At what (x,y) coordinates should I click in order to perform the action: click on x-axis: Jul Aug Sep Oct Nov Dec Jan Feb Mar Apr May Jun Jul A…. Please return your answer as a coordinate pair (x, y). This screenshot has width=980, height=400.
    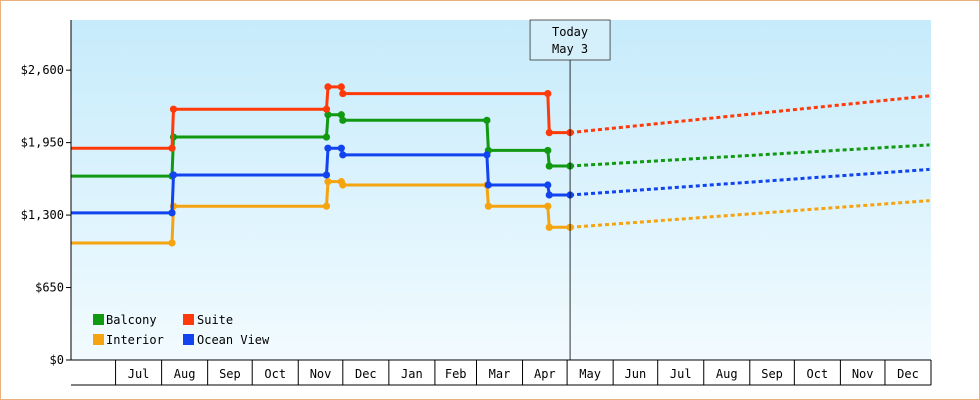
    Looking at the image, I should click on (501, 372).